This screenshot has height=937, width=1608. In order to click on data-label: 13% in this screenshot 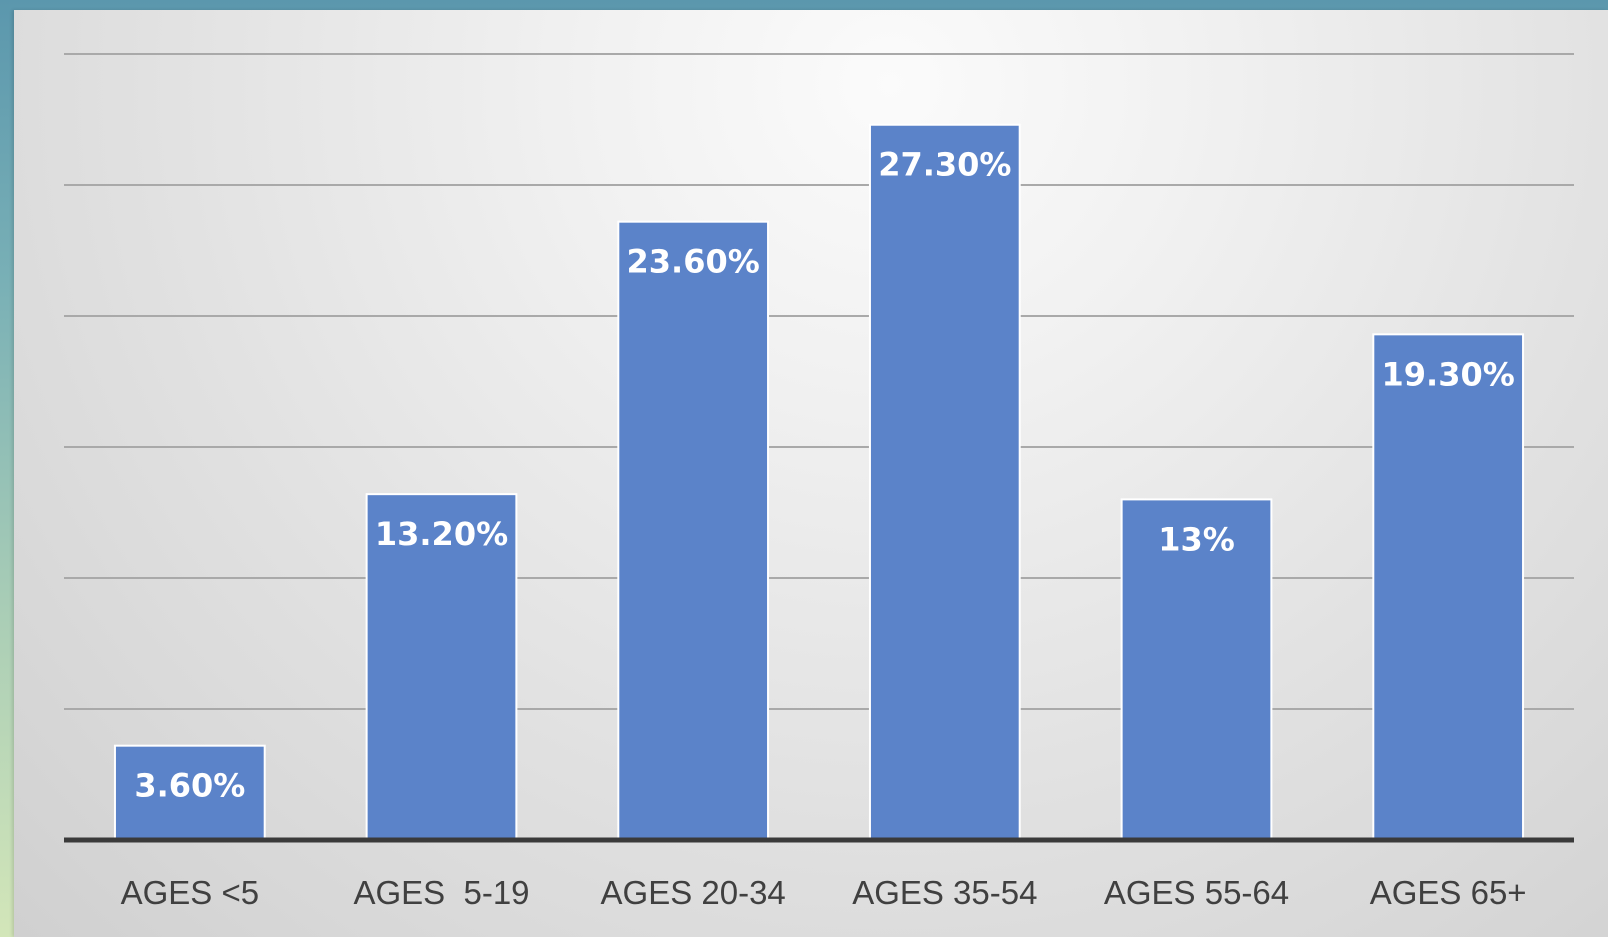, I will do `click(1196, 539)`.